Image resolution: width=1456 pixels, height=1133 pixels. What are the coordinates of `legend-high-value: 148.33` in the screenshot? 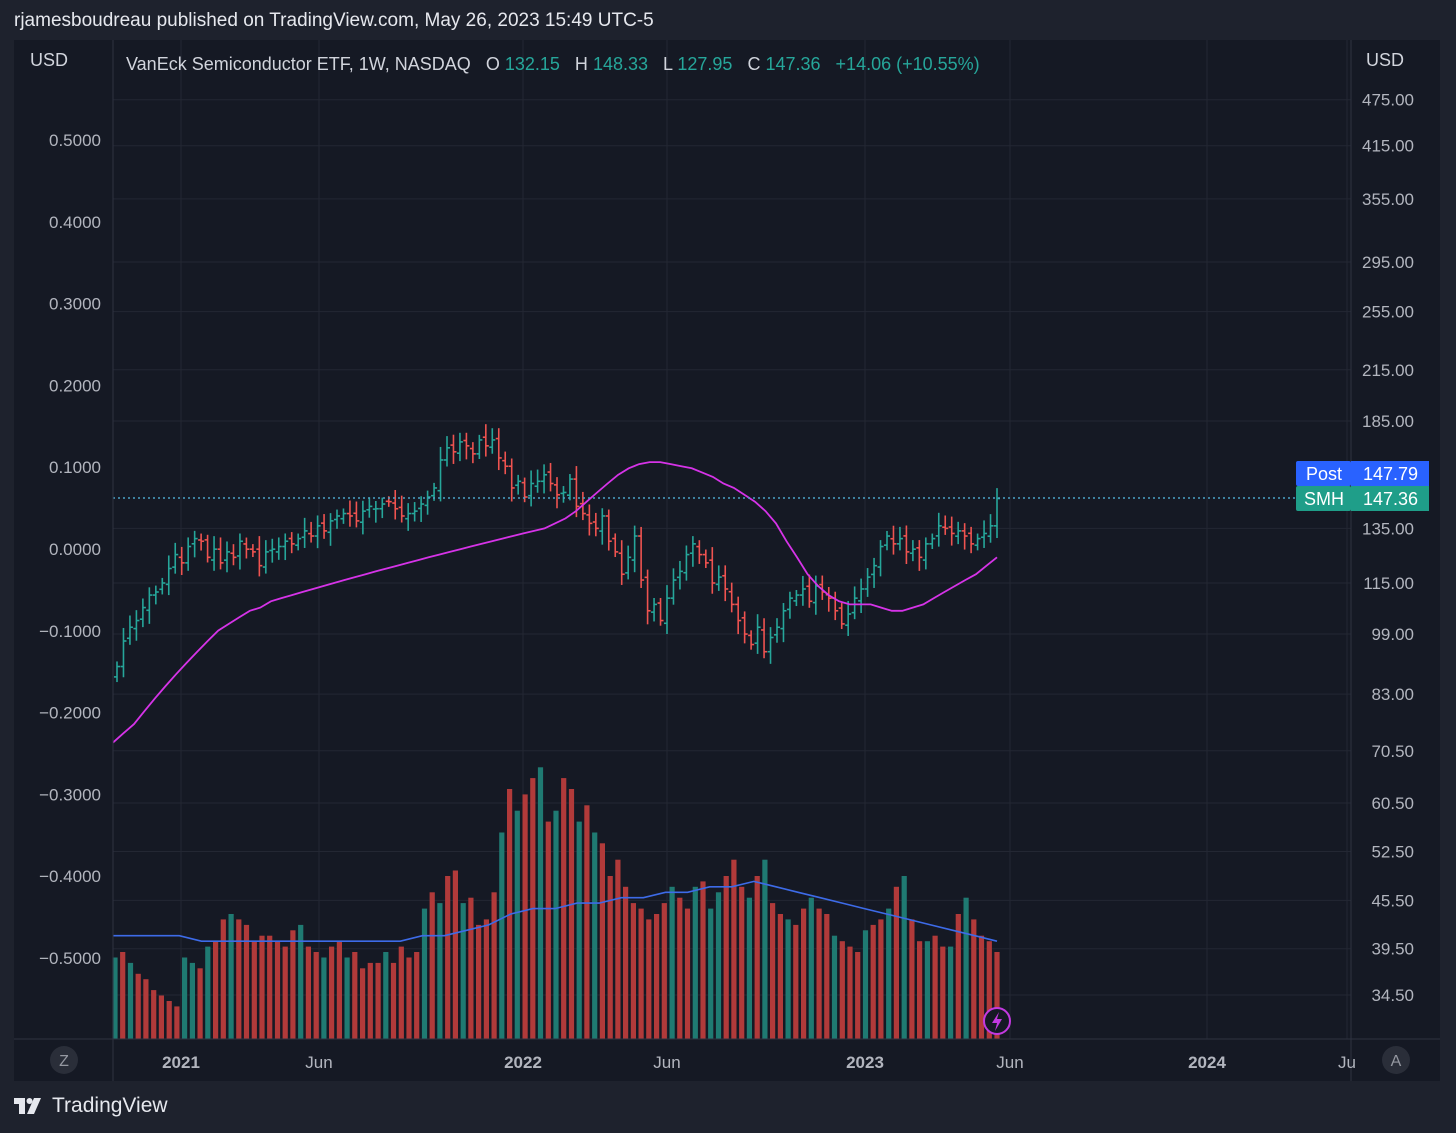 It's located at (620, 64).